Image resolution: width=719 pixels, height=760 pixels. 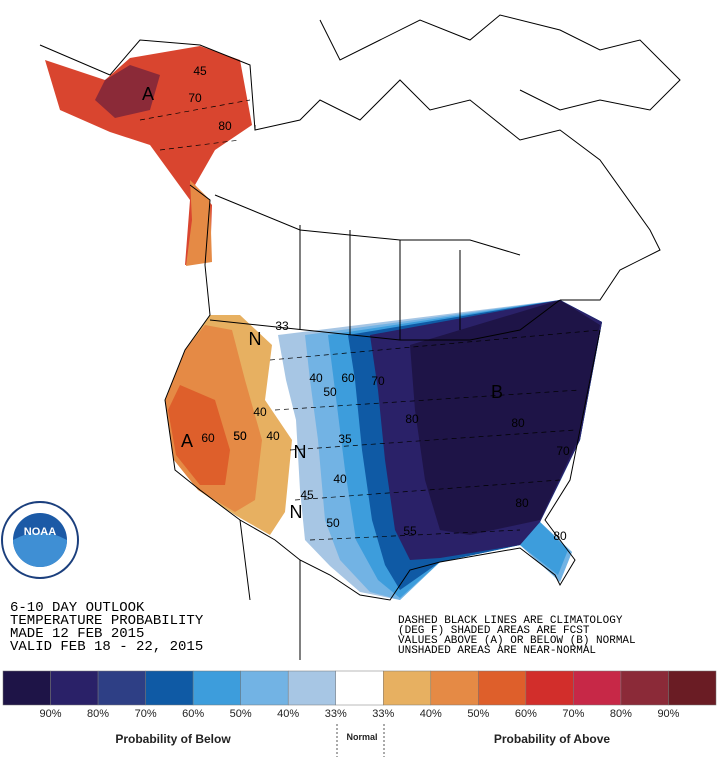 What do you see at coordinates (345, 439) in the screenshot?
I see `contour-label: 35` at bounding box center [345, 439].